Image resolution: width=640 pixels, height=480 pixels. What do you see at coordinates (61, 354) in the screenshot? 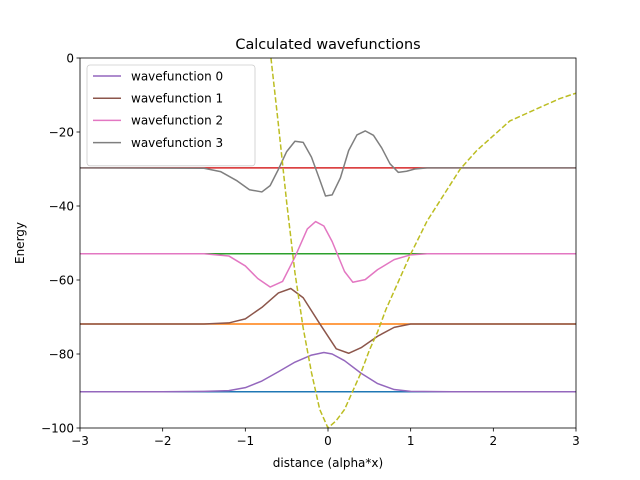
I see `y-tick-label: −80` at bounding box center [61, 354].